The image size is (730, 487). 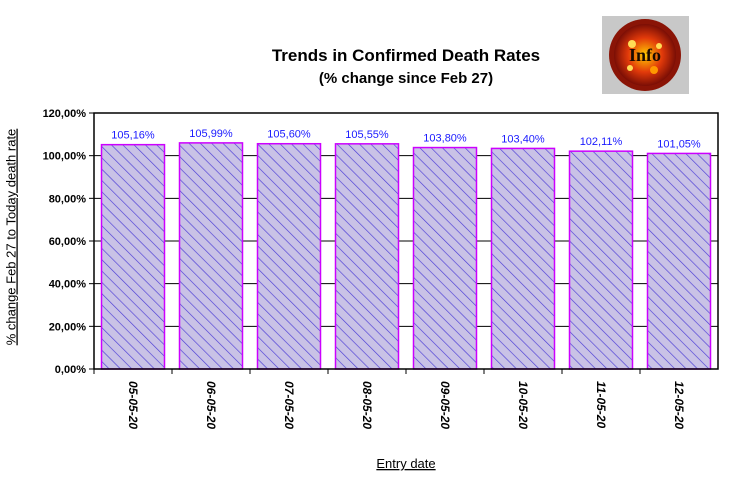 What do you see at coordinates (289, 135) in the screenshot?
I see `data-label: 105,60%` at bounding box center [289, 135].